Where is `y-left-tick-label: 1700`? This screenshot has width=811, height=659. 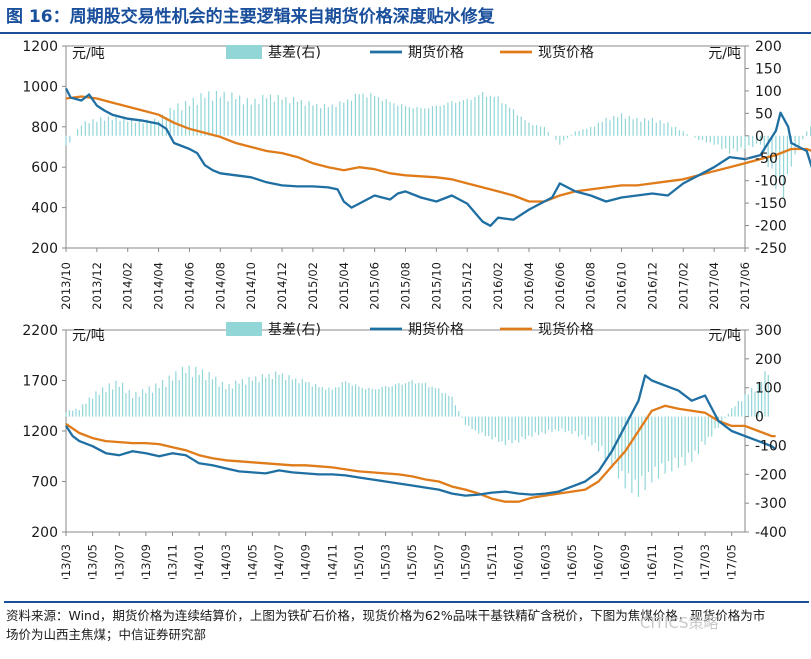 y-left-tick-label: 1700 is located at coordinates (40, 382).